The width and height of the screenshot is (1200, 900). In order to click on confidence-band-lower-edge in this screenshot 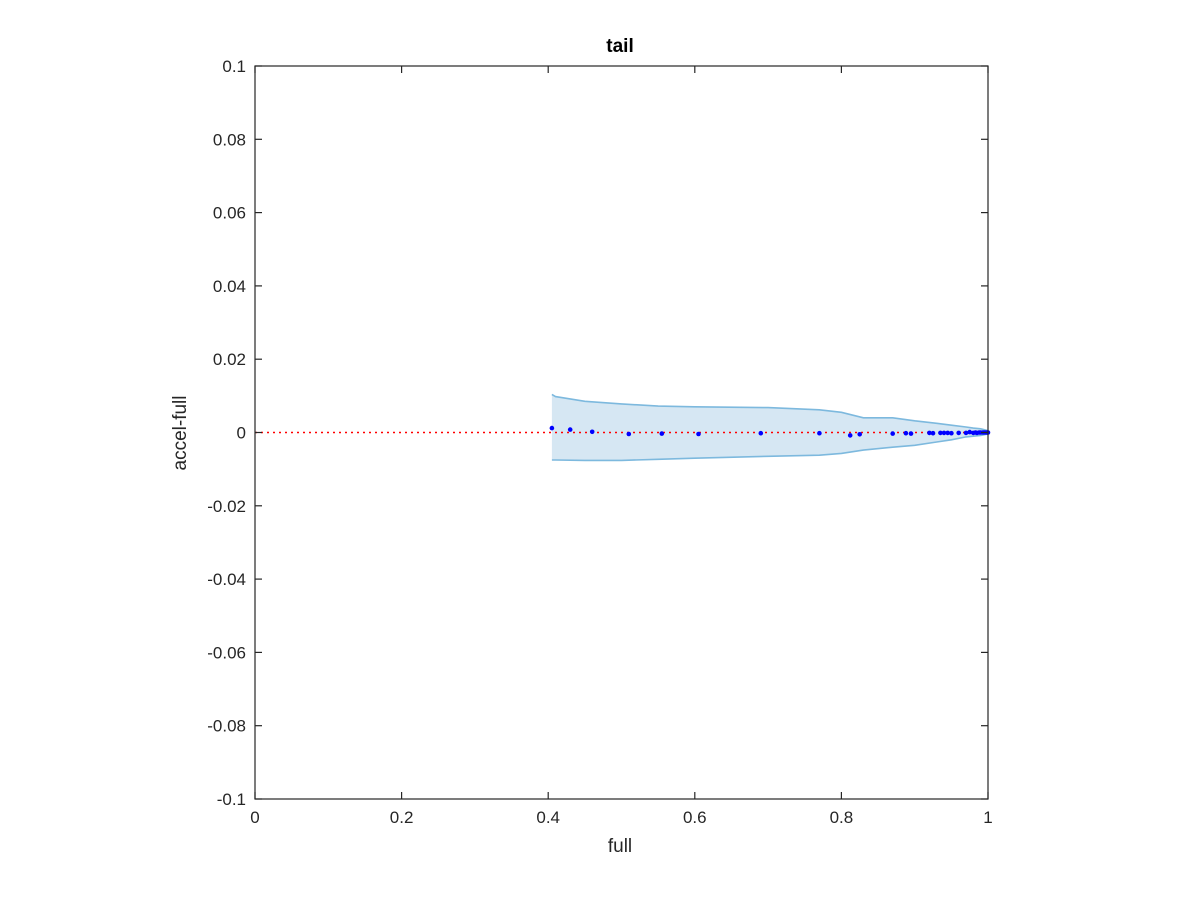, I will do `click(770, 447)`.